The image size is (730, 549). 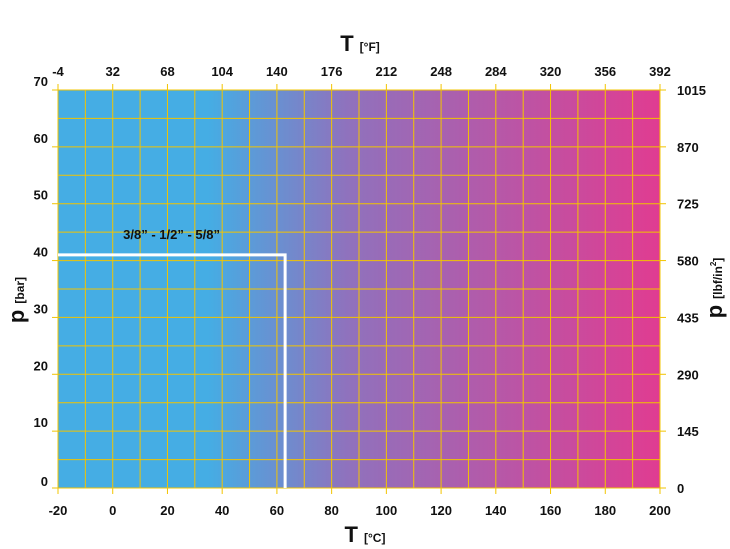 What do you see at coordinates (222, 71) in the screenshot?
I see `x-tick-label-fahrenheit: 104` at bounding box center [222, 71].